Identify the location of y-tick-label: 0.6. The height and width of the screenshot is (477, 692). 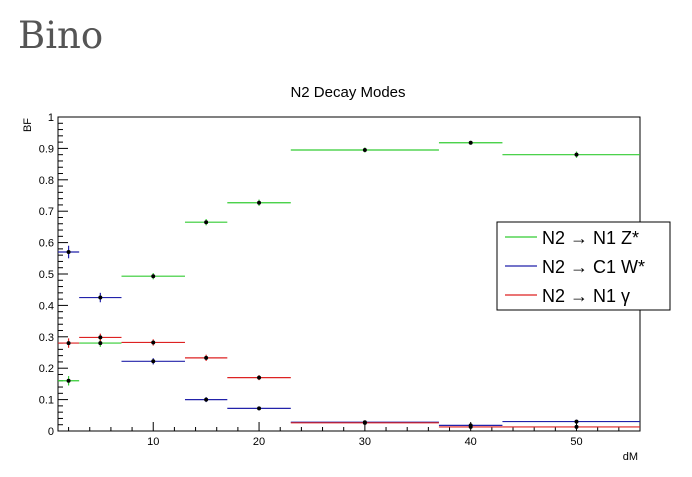
(46, 244).